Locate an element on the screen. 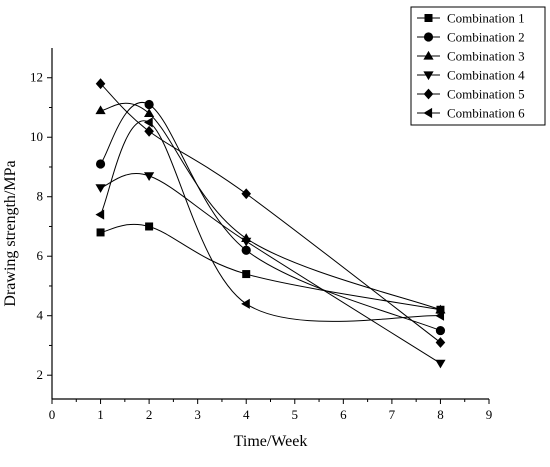 This screenshot has height=467, width=550. x-axis-ticks: 0 1 2 3 4 5 6 7 8 9 is located at coordinates (271, 410).